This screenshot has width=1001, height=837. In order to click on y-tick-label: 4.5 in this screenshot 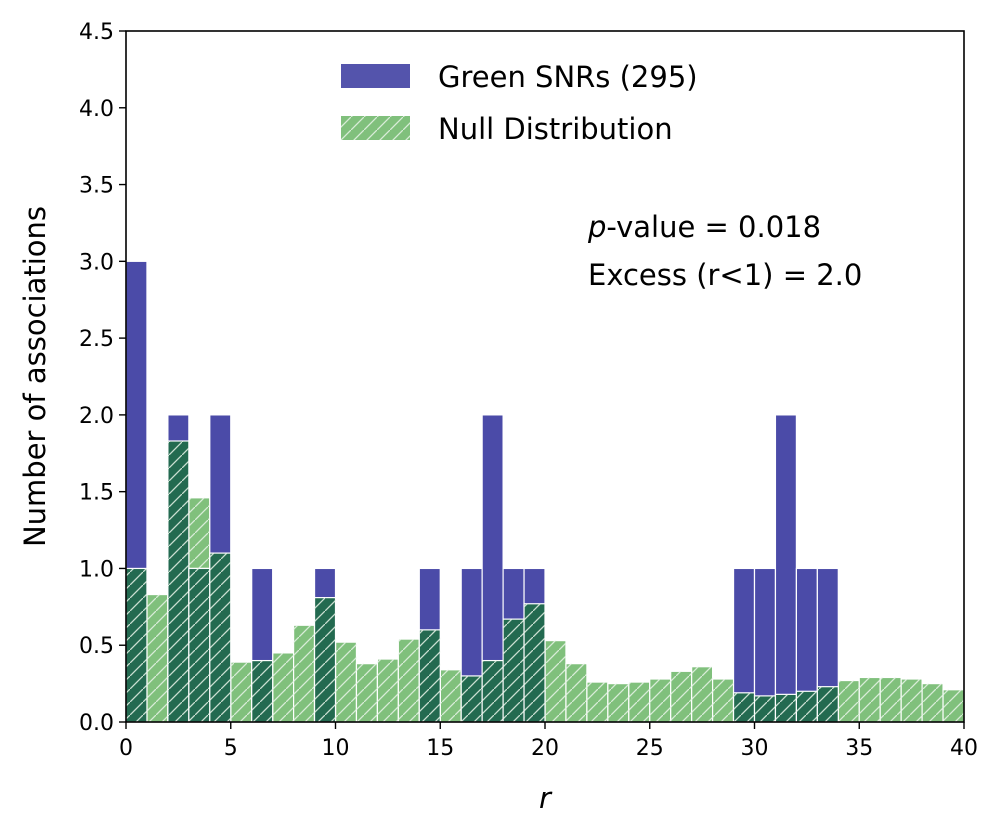, I will do `click(96, 32)`.